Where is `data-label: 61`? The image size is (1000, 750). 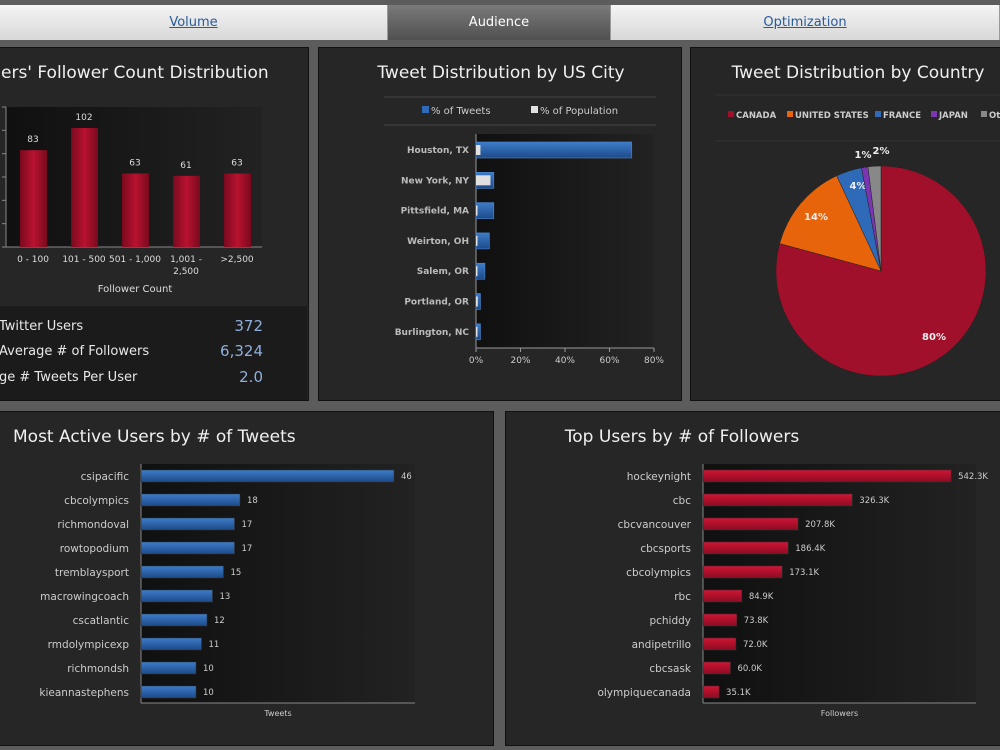 data-label: 61 is located at coordinates (185, 166).